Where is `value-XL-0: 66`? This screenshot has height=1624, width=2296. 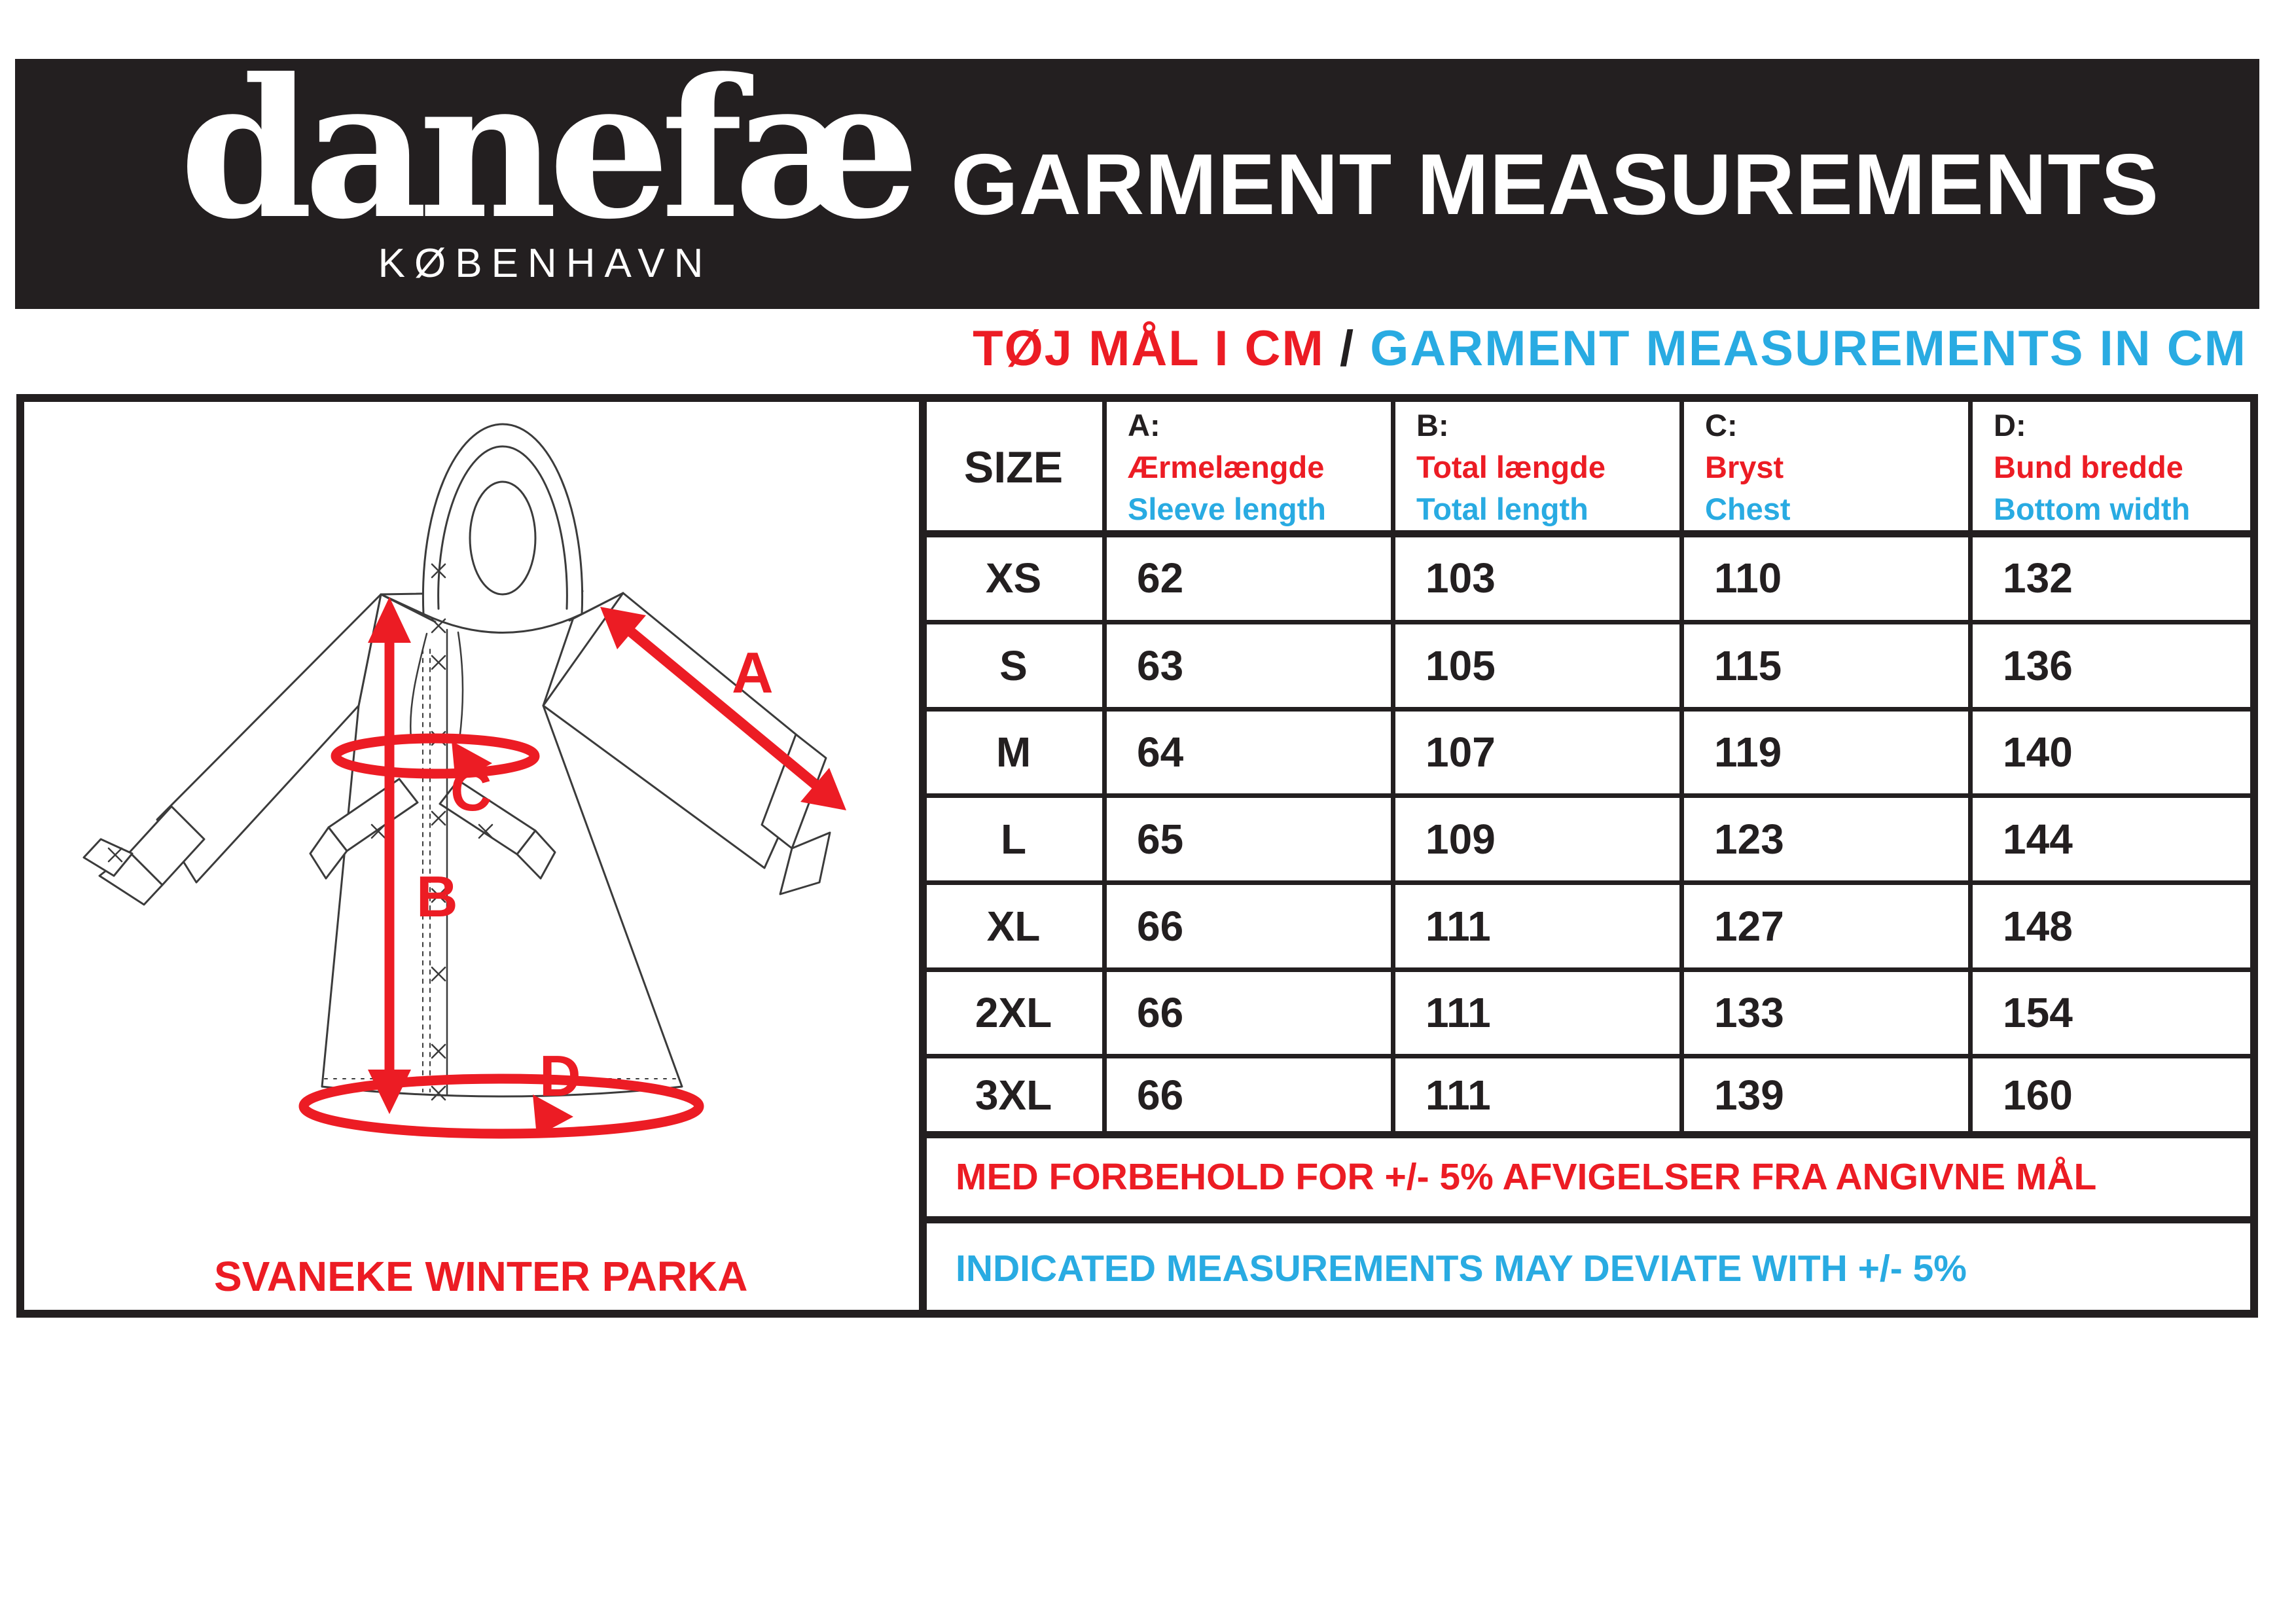
value-XL-0: 66 is located at coordinates (1160, 926).